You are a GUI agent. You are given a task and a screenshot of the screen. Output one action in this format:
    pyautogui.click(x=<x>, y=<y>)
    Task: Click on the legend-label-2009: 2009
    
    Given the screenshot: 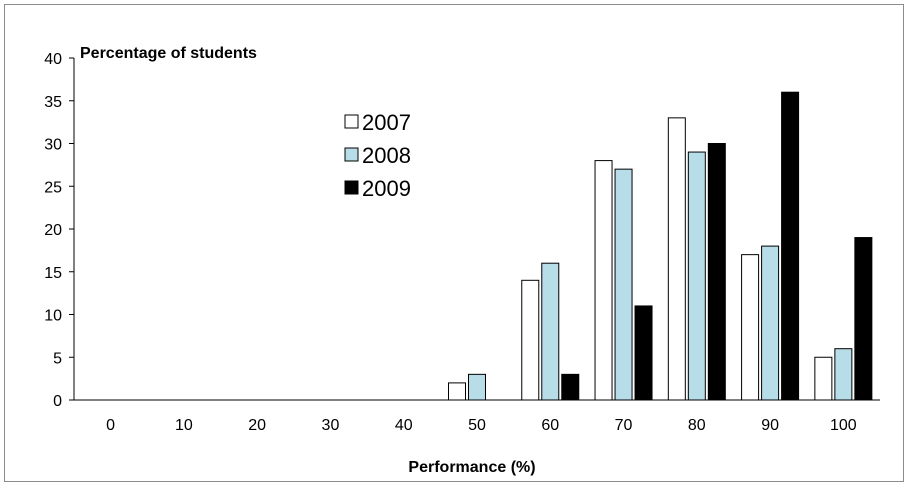 What is the action you would take?
    pyautogui.click(x=386, y=188)
    